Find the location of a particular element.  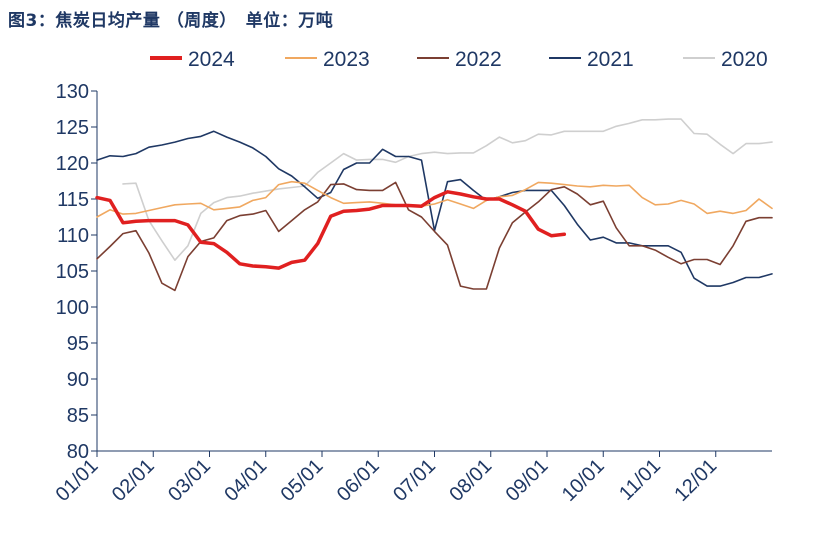

y-tick-label: 120 is located at coordinates (72, 164).